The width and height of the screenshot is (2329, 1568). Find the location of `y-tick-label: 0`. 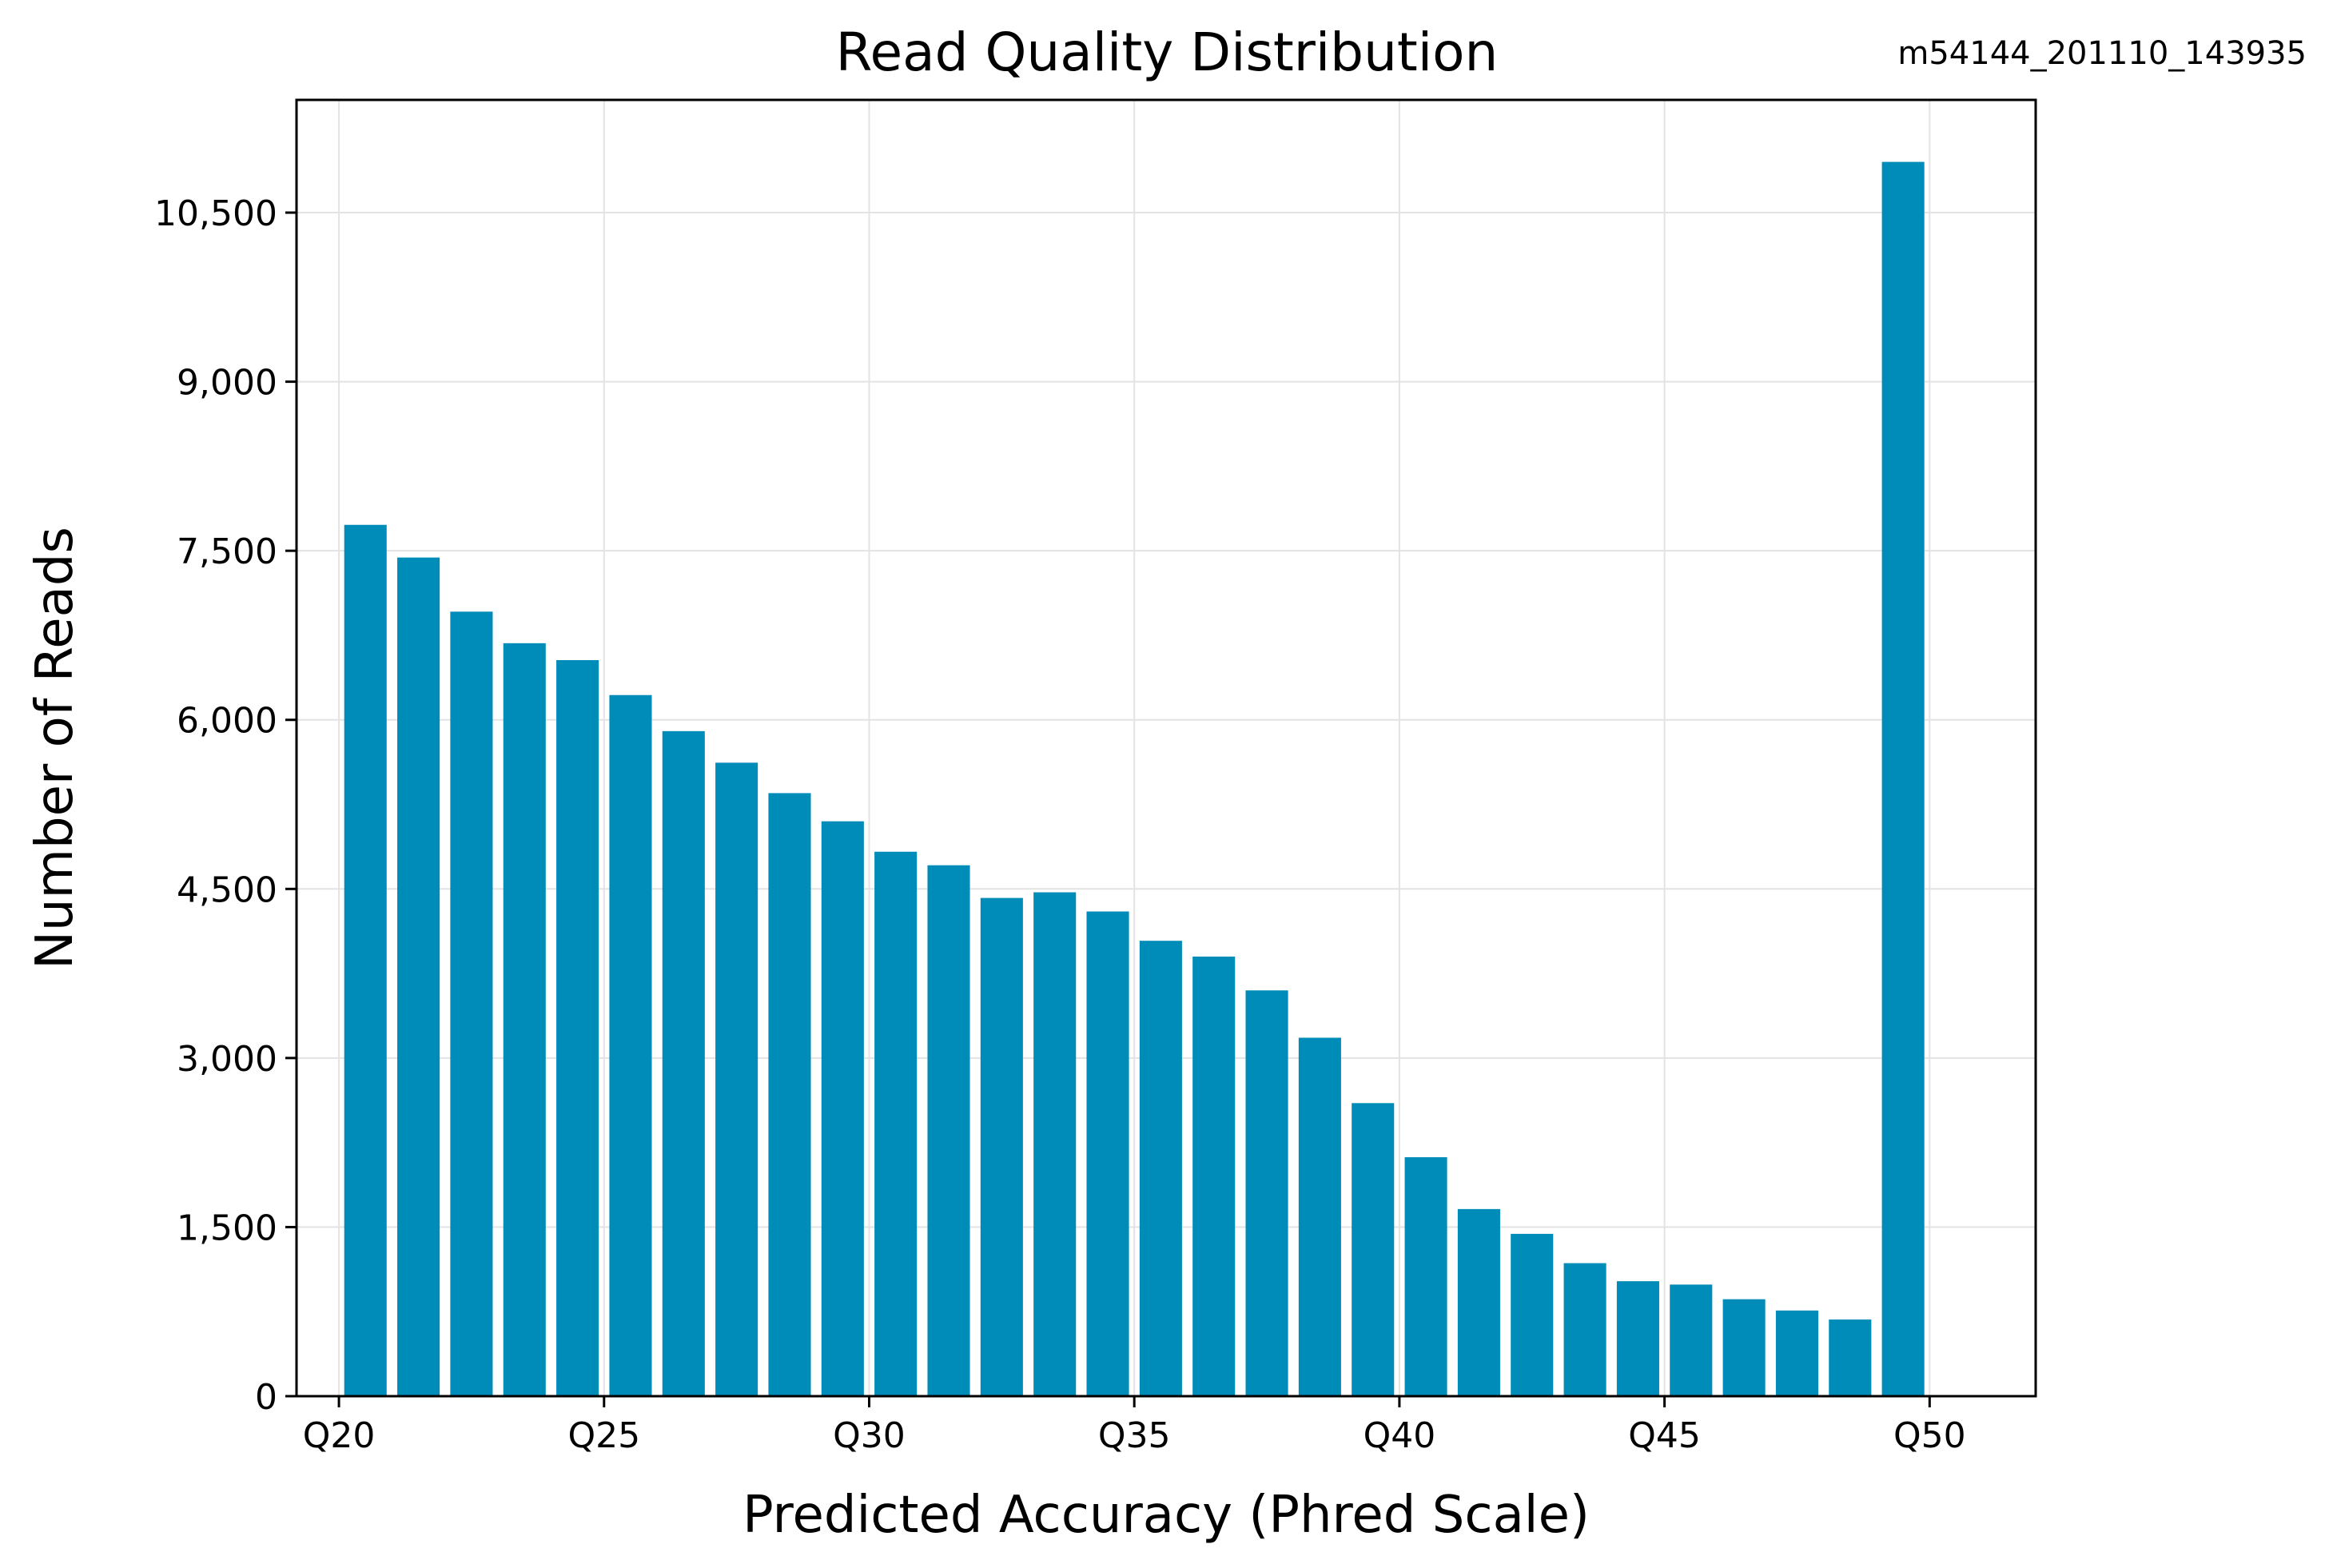

y-tick-label: 0 is located at coordinates (266, 1397).